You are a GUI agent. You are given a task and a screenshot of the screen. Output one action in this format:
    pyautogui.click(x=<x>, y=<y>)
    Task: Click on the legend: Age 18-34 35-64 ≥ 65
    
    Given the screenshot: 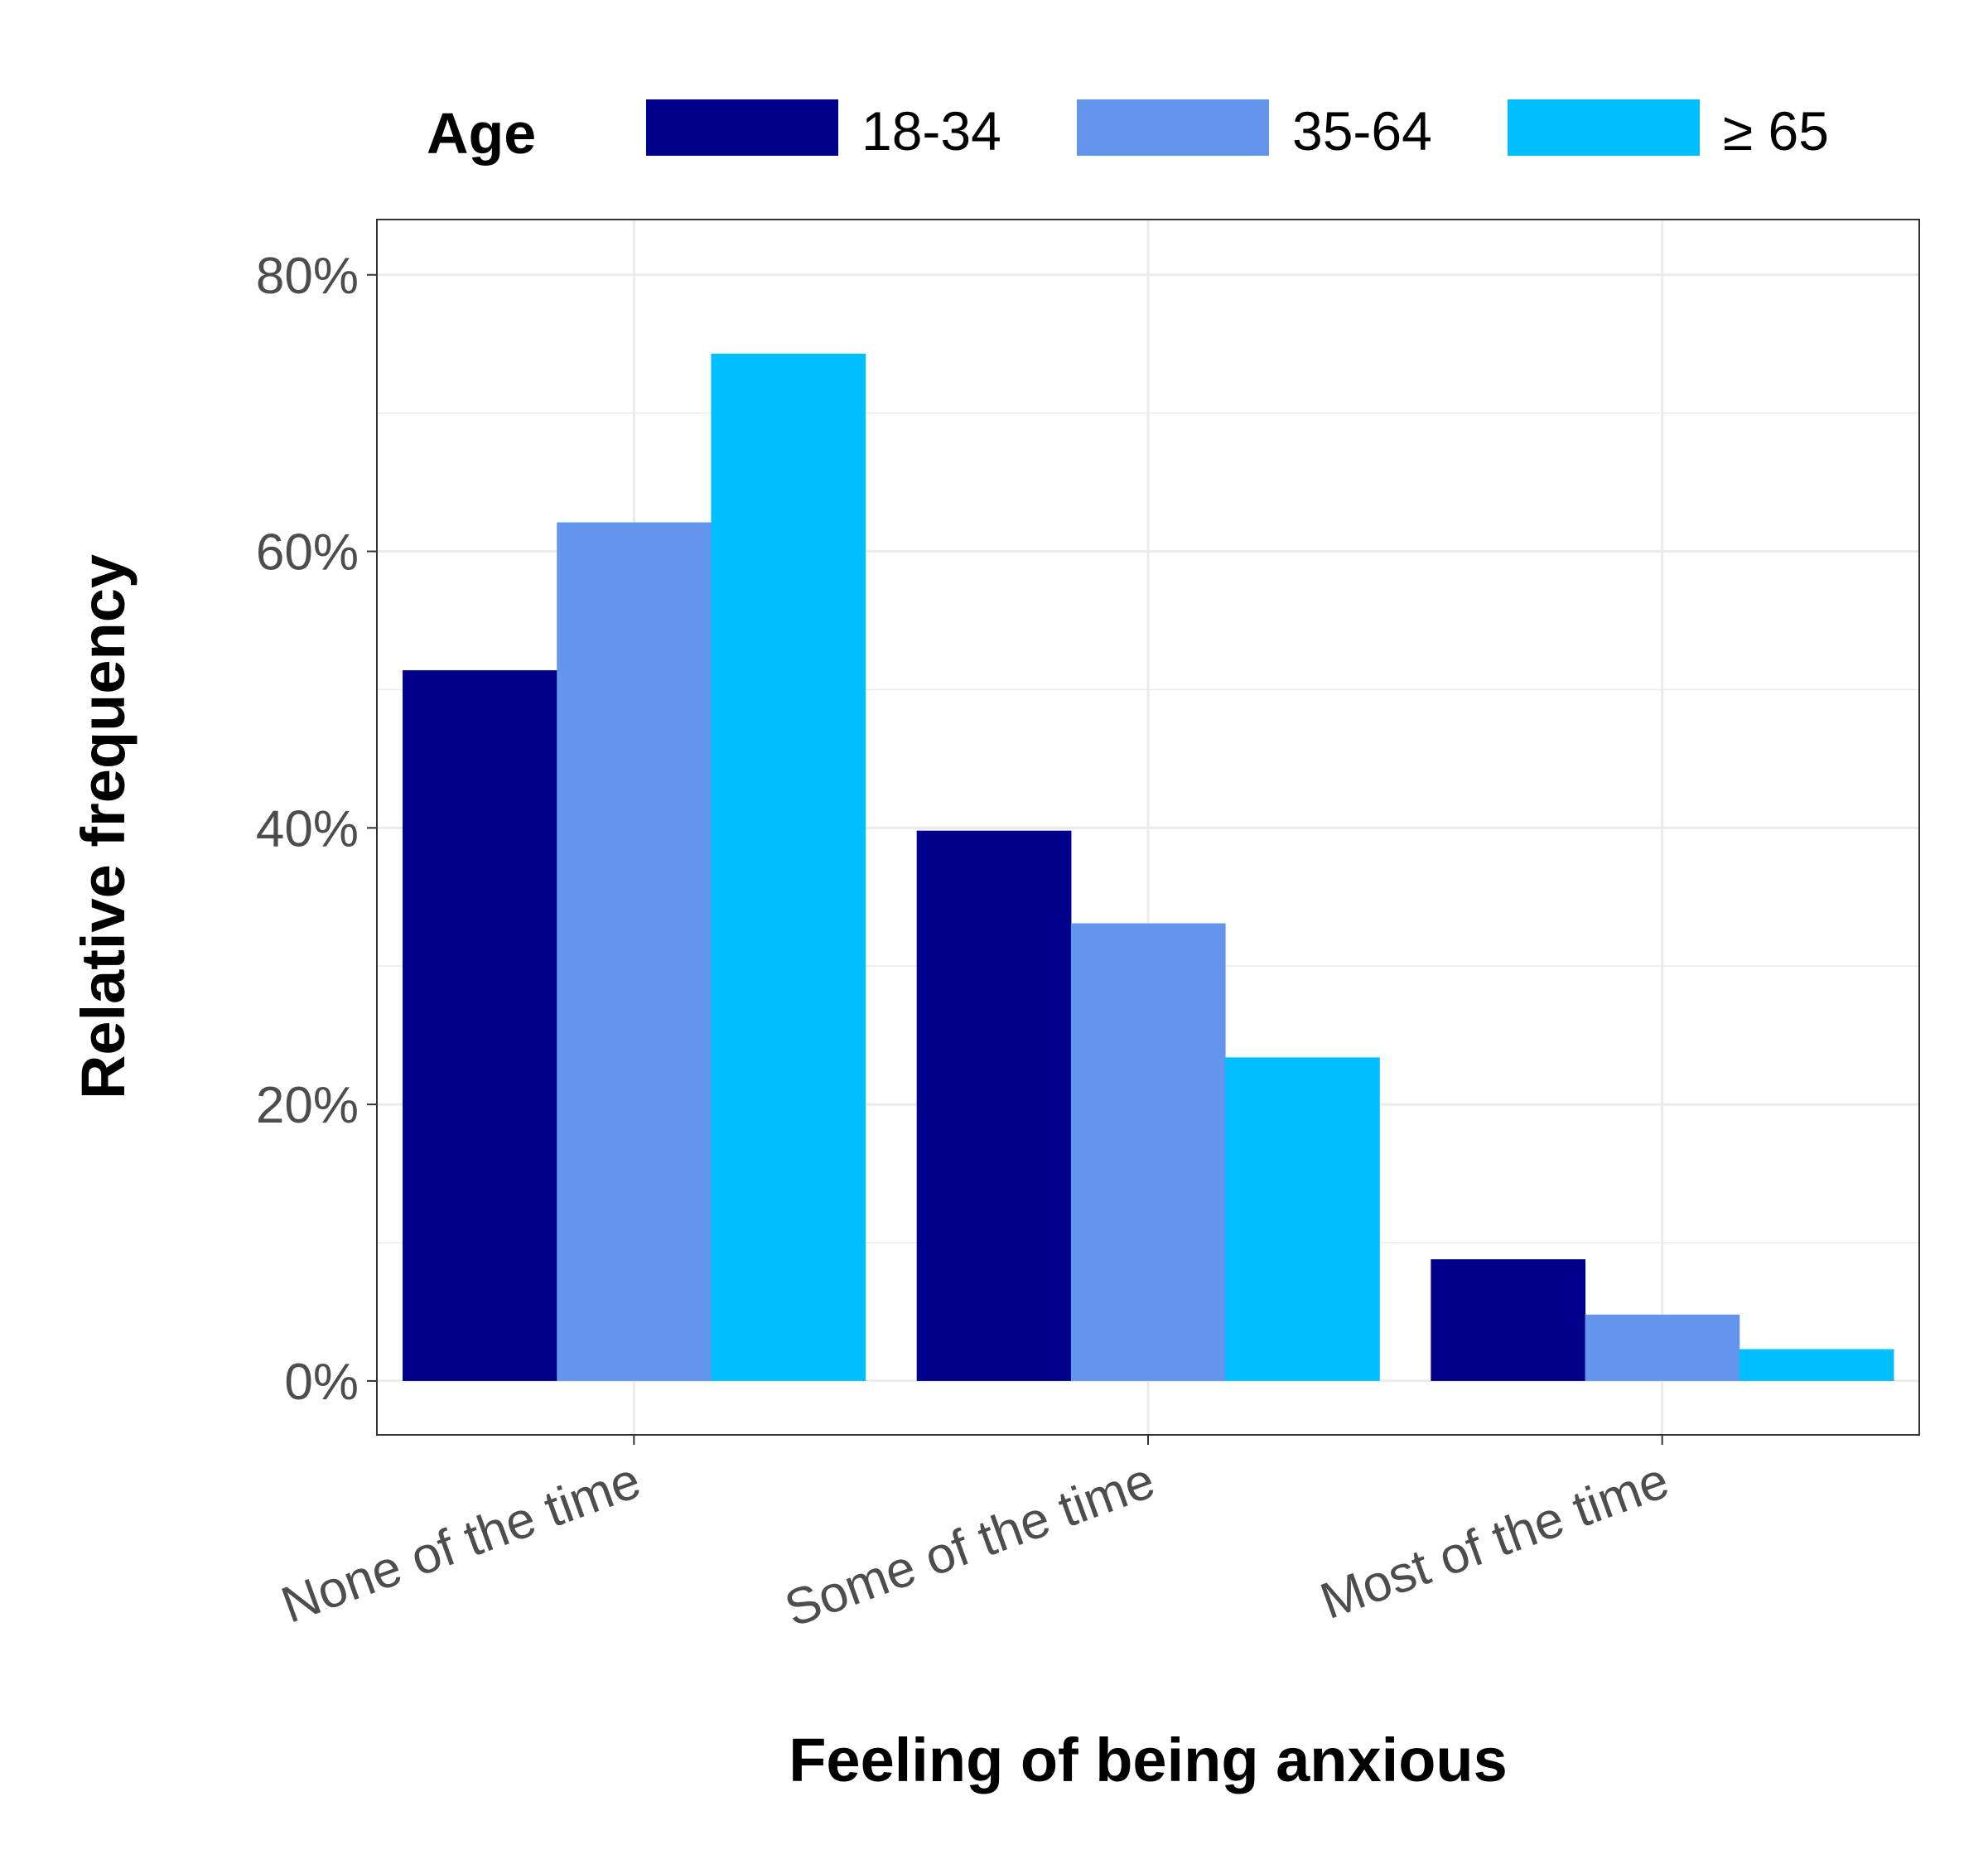 What is the action you would take?
    pyautogui.click(x=1128, y=132)
    